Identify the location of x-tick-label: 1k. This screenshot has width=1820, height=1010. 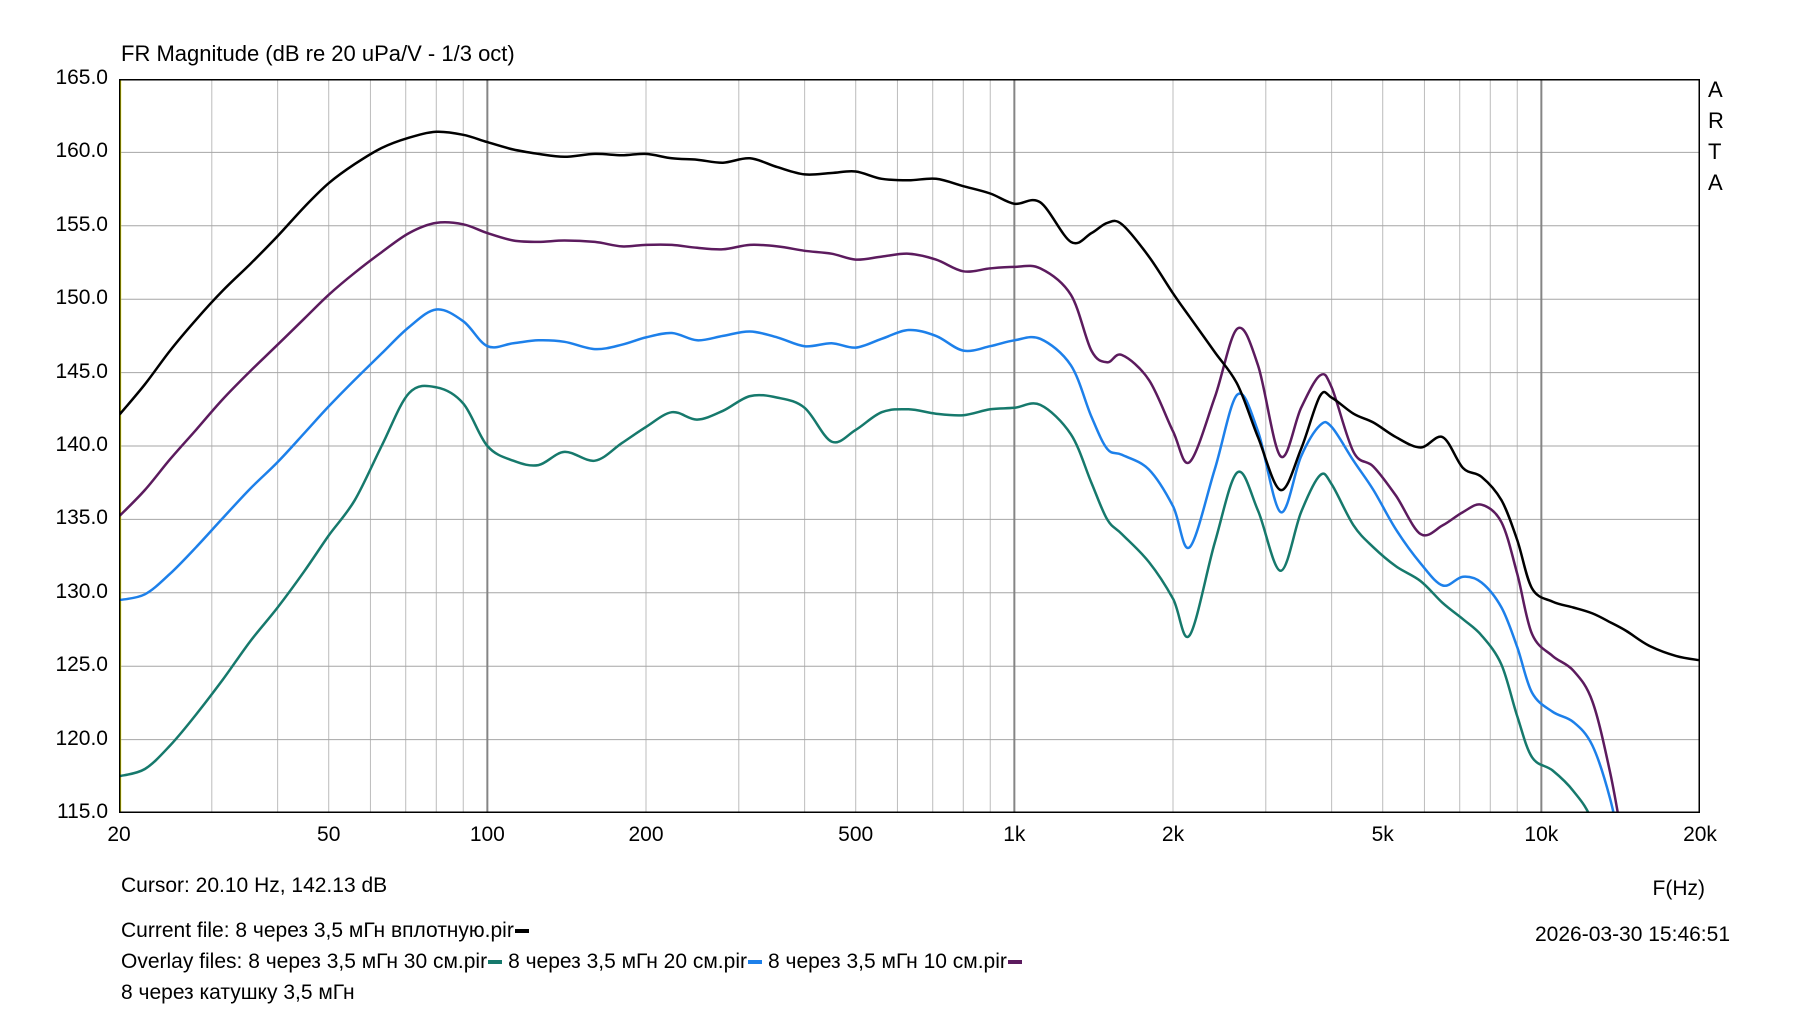
(1014, 834).